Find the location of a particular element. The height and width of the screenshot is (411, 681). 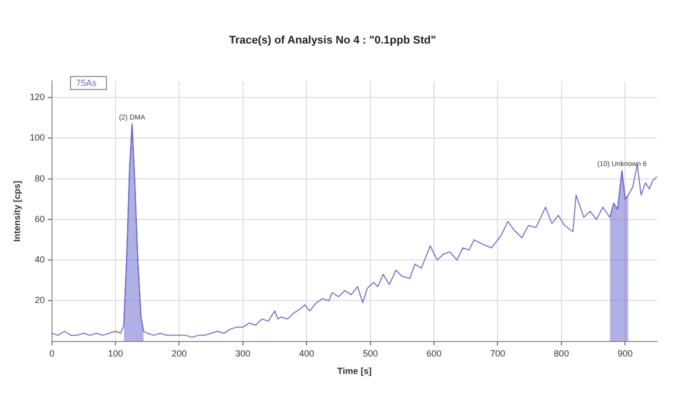

x-tick-label: 200 is located at coordinates (179, 353).